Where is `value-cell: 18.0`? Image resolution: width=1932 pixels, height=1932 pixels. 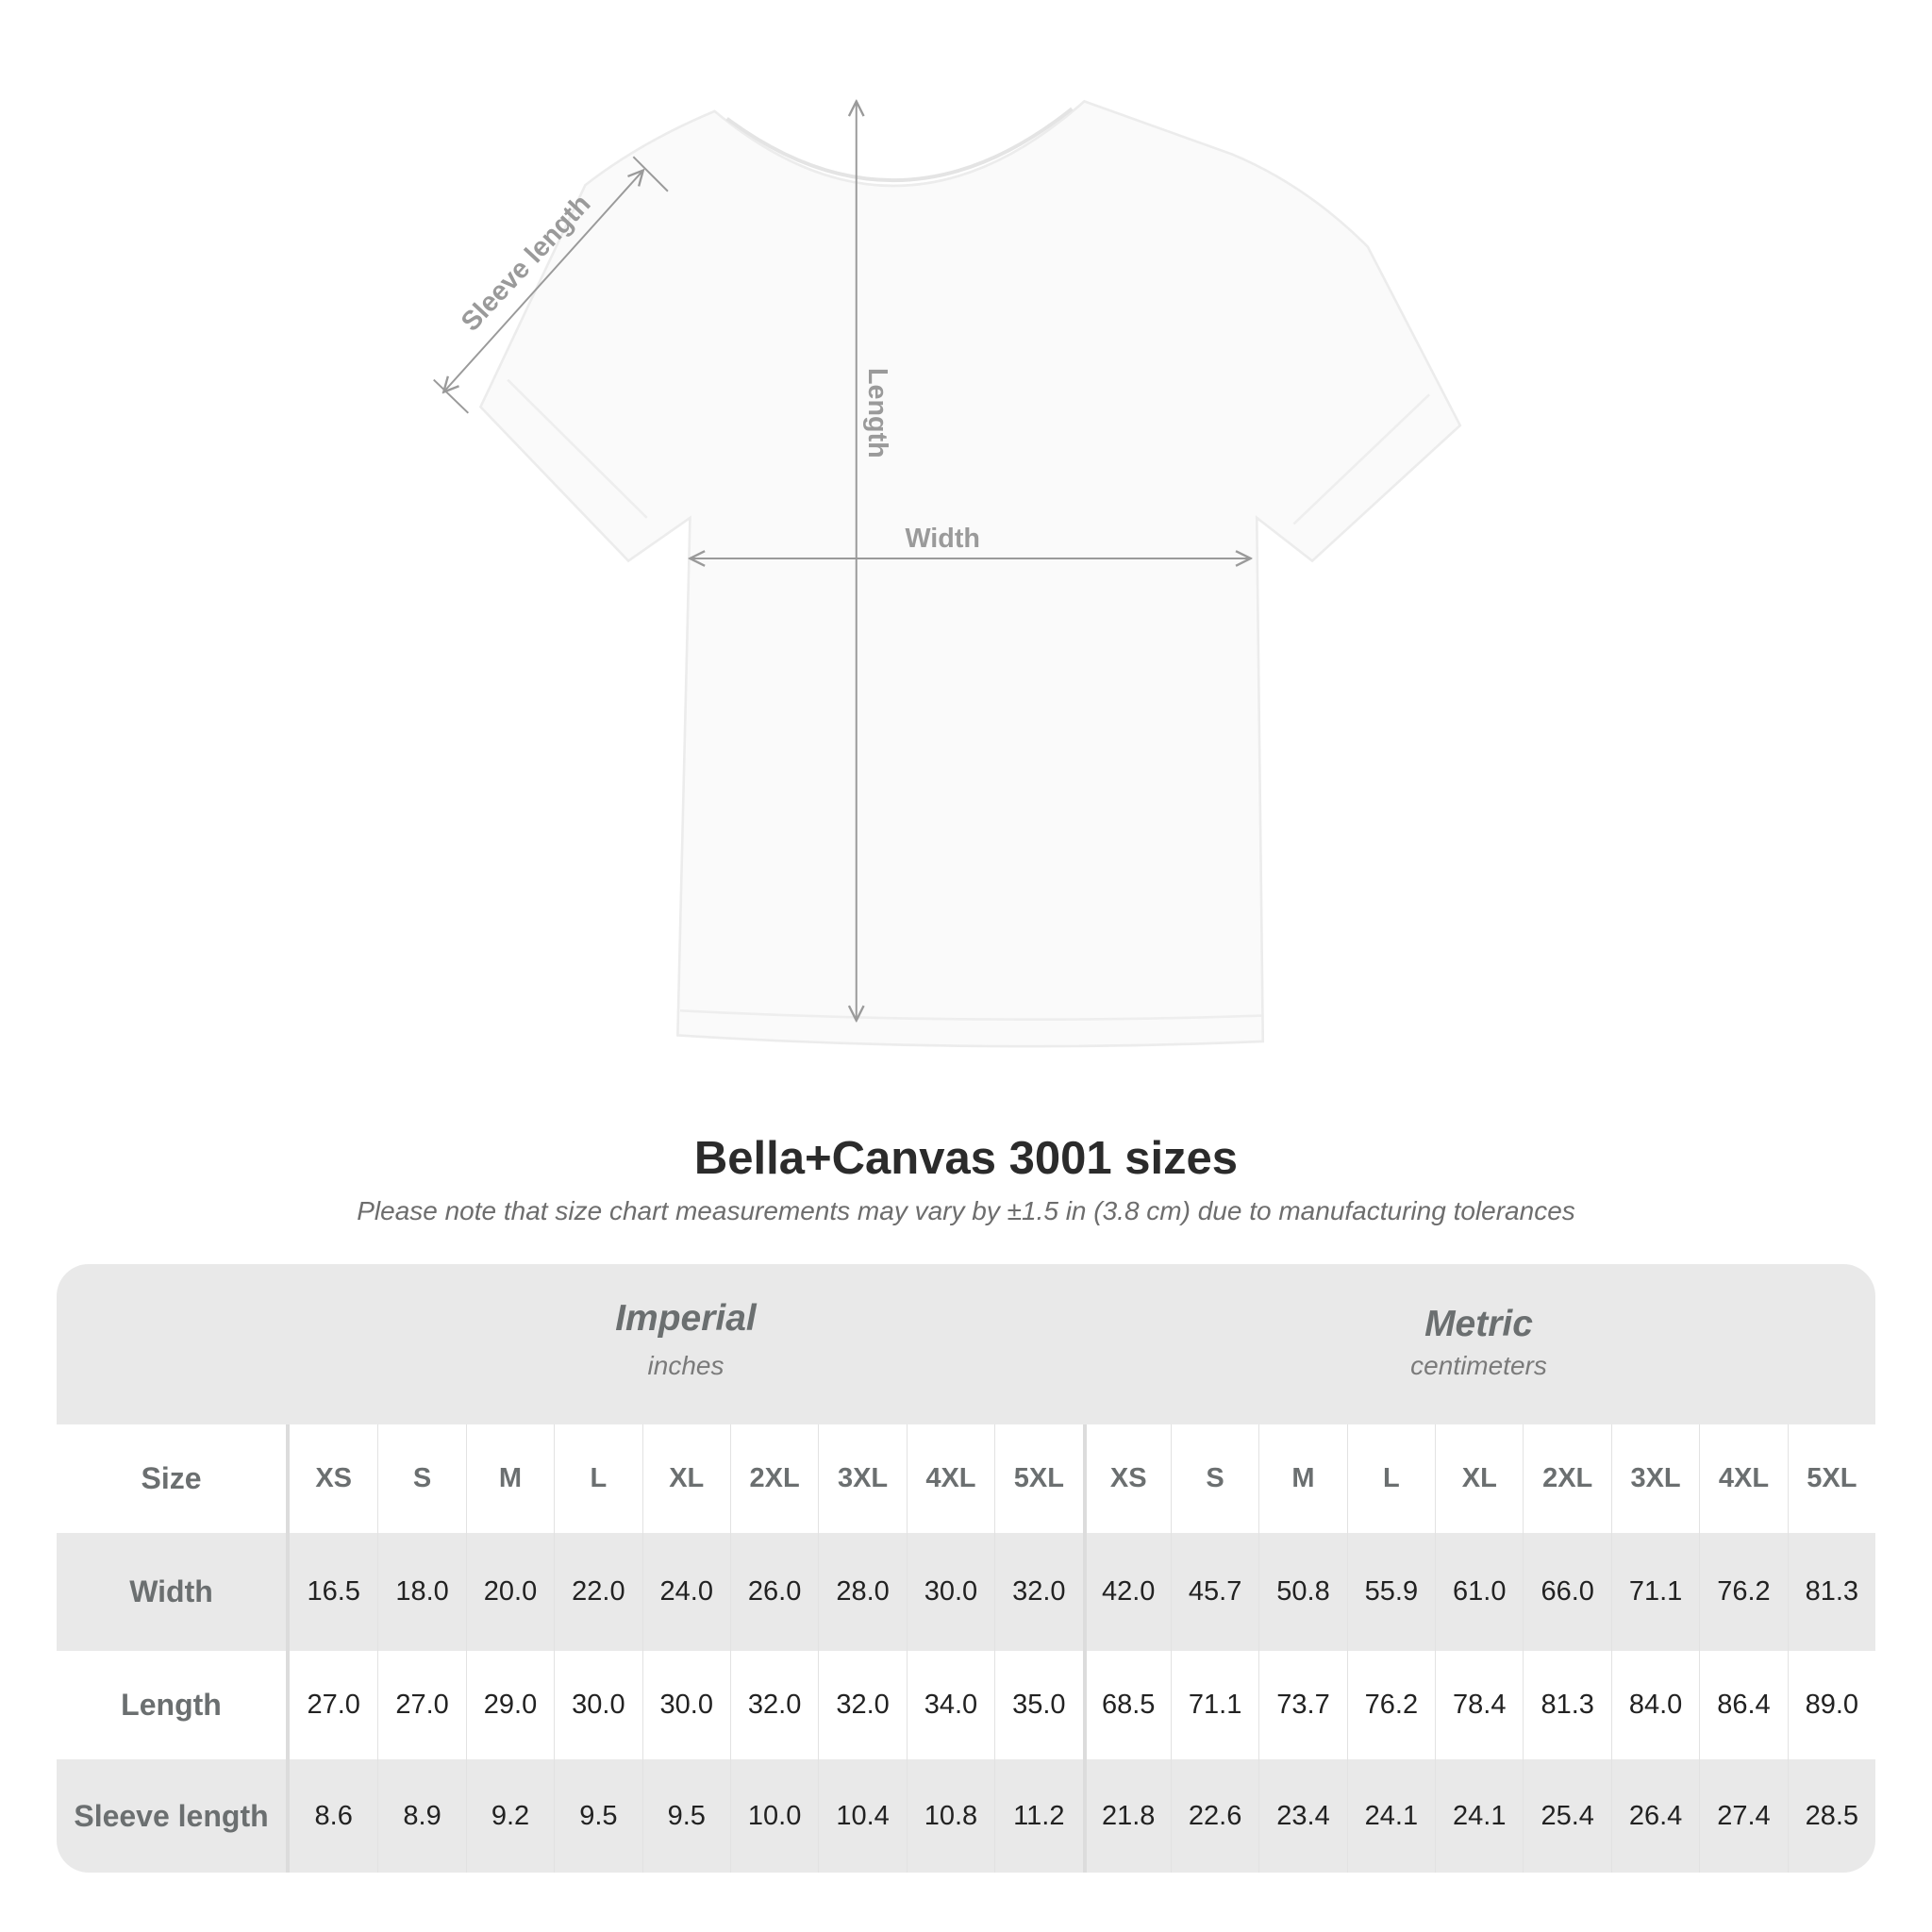
value-cell: 18.0 is located at coordinates (421, 1592).